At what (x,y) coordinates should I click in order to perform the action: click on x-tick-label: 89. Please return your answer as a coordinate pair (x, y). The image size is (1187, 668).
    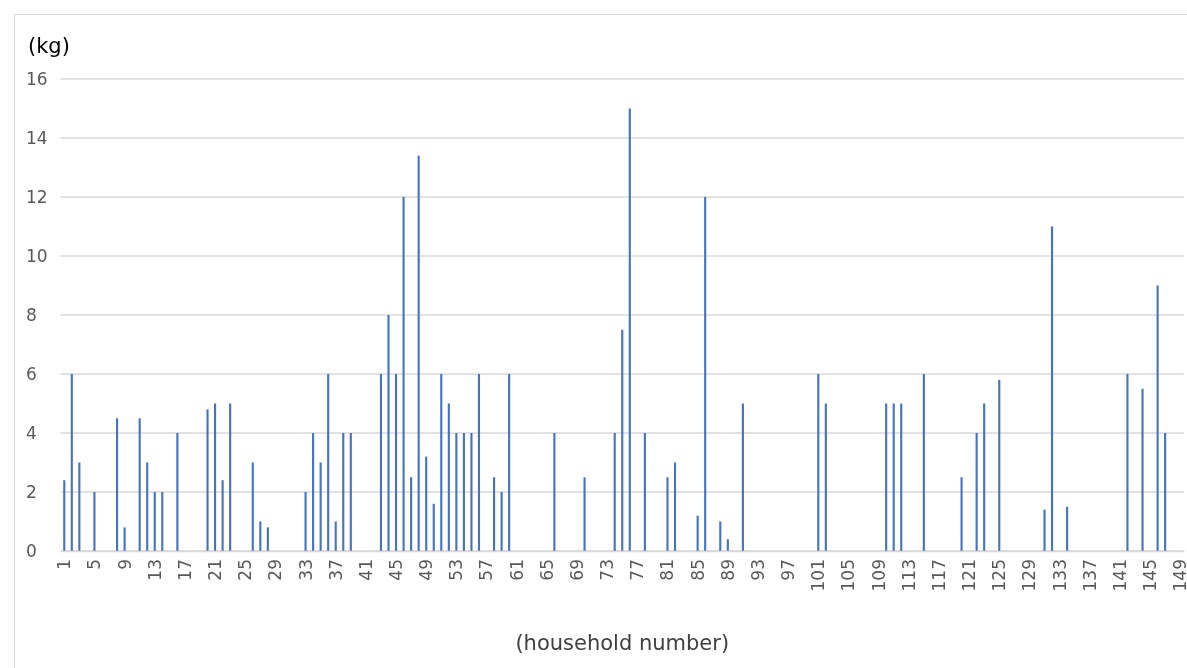
    Looking at the image, I should click on (727, 570).